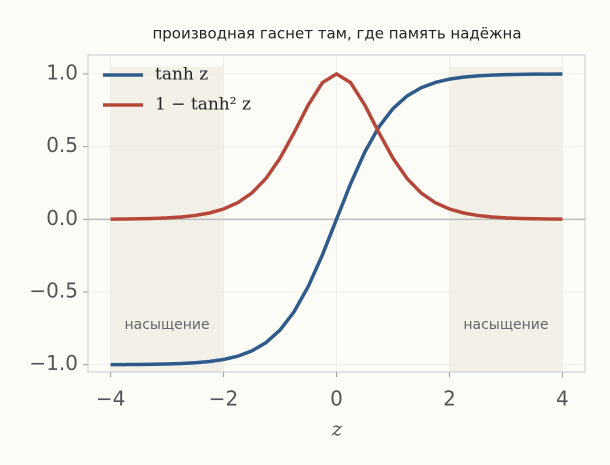 This screenshot has width=610, height=465. What do you see at coordinates (110, 399) in the screenshot?
I see `x-tick-label: −4` at bounding box center [110, 399].